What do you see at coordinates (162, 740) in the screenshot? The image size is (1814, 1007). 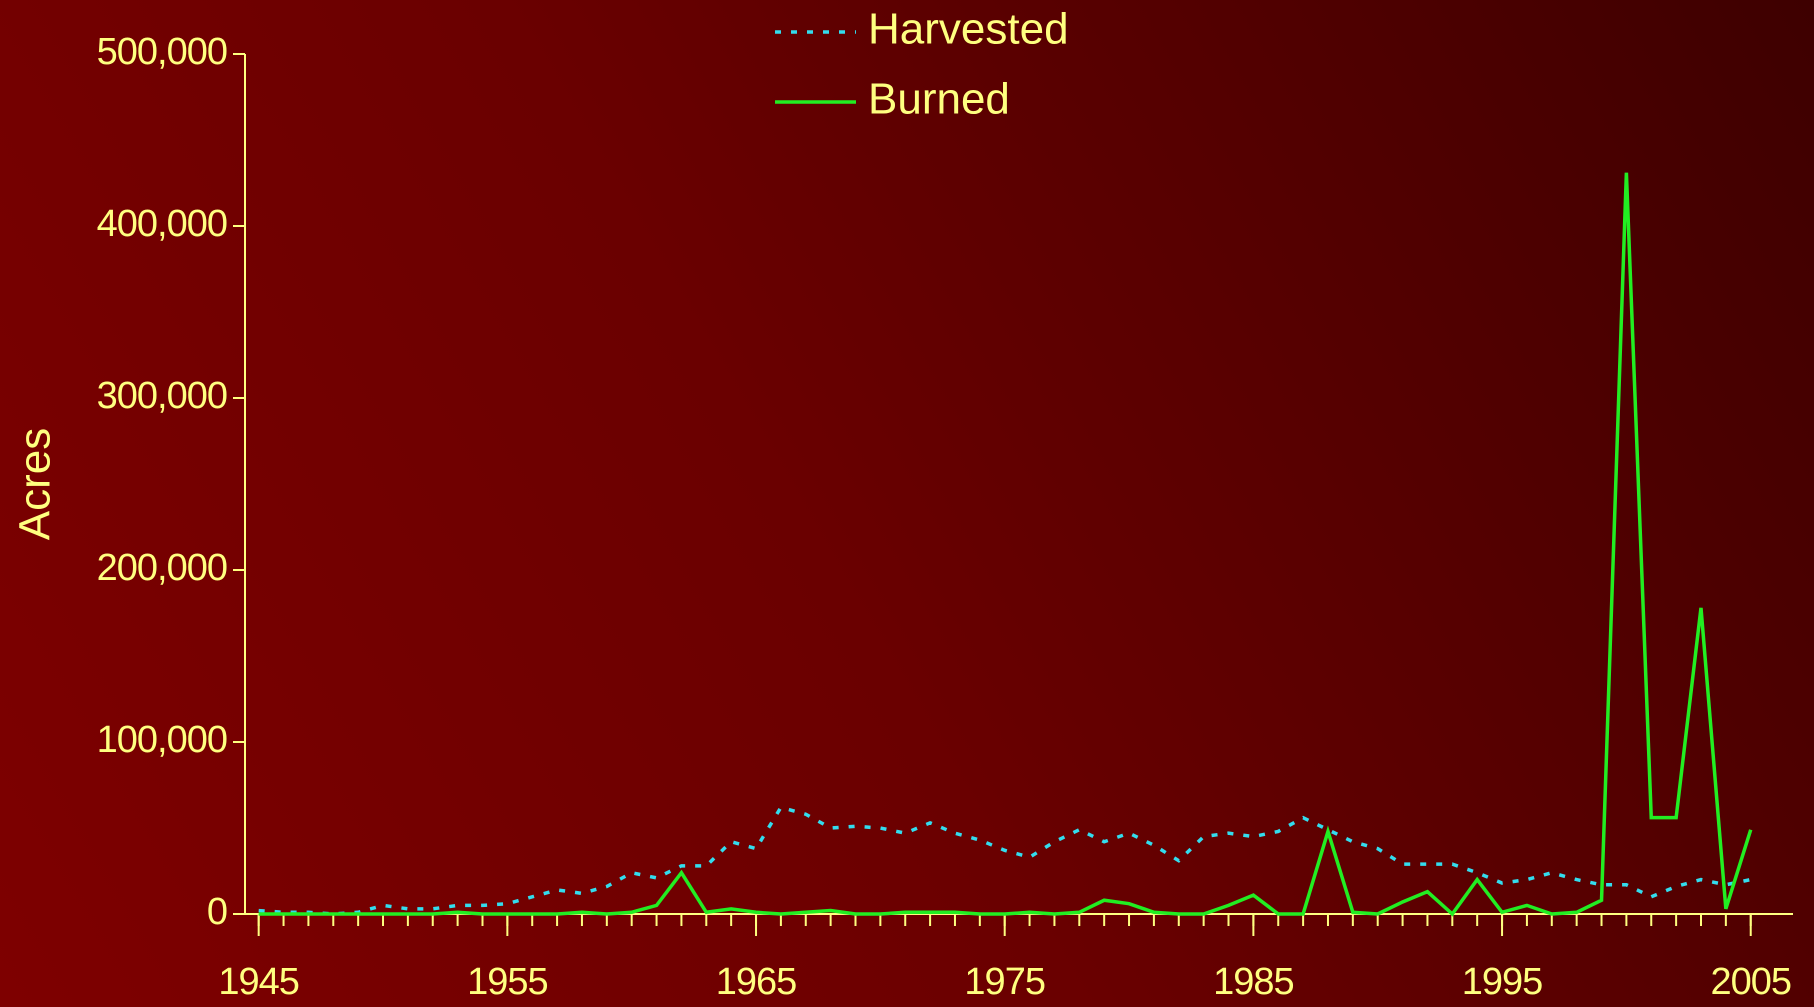 I see `y-tick-label: 100,000` at bounding box center [162, 740].